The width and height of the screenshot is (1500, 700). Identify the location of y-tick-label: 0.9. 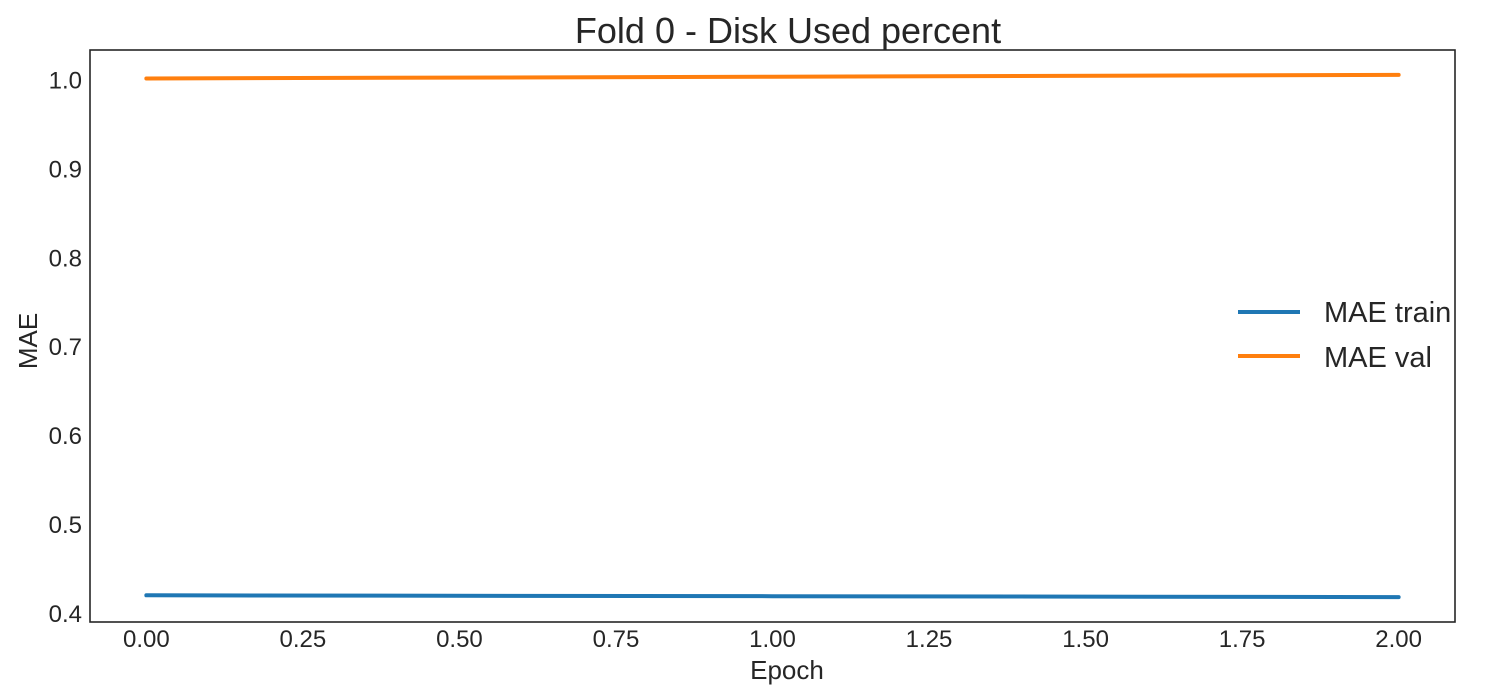
(65, 169).